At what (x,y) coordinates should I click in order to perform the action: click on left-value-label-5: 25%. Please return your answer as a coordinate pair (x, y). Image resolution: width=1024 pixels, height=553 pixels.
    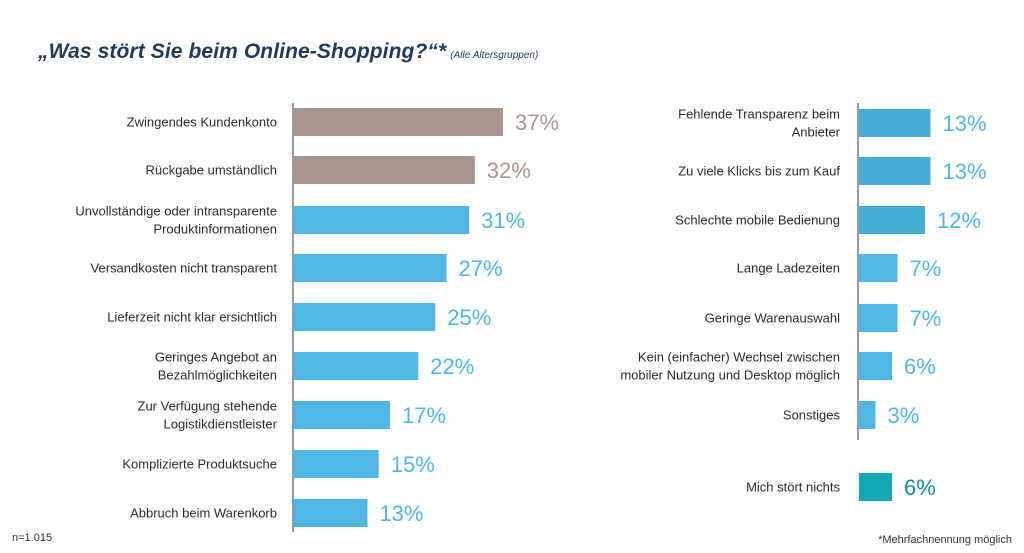
    Looking at the image, I should click on (469, 317).